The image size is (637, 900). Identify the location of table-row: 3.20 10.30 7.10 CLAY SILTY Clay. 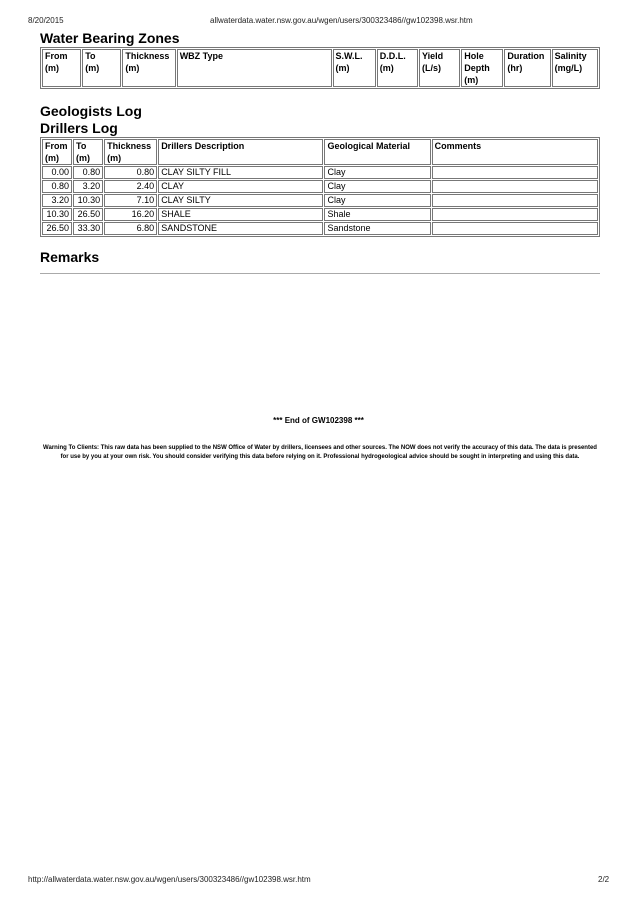
(320, 200).